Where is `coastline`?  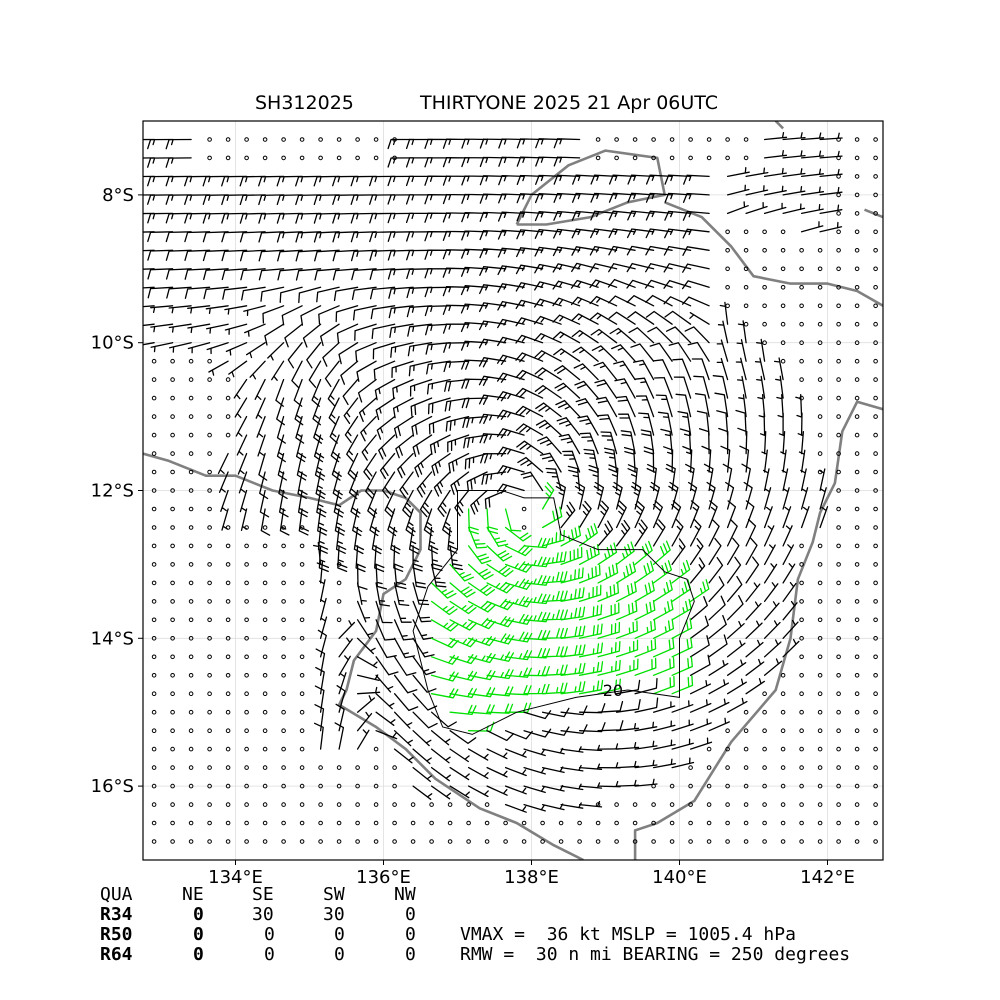
coastline is located at coordinates (460, 674).